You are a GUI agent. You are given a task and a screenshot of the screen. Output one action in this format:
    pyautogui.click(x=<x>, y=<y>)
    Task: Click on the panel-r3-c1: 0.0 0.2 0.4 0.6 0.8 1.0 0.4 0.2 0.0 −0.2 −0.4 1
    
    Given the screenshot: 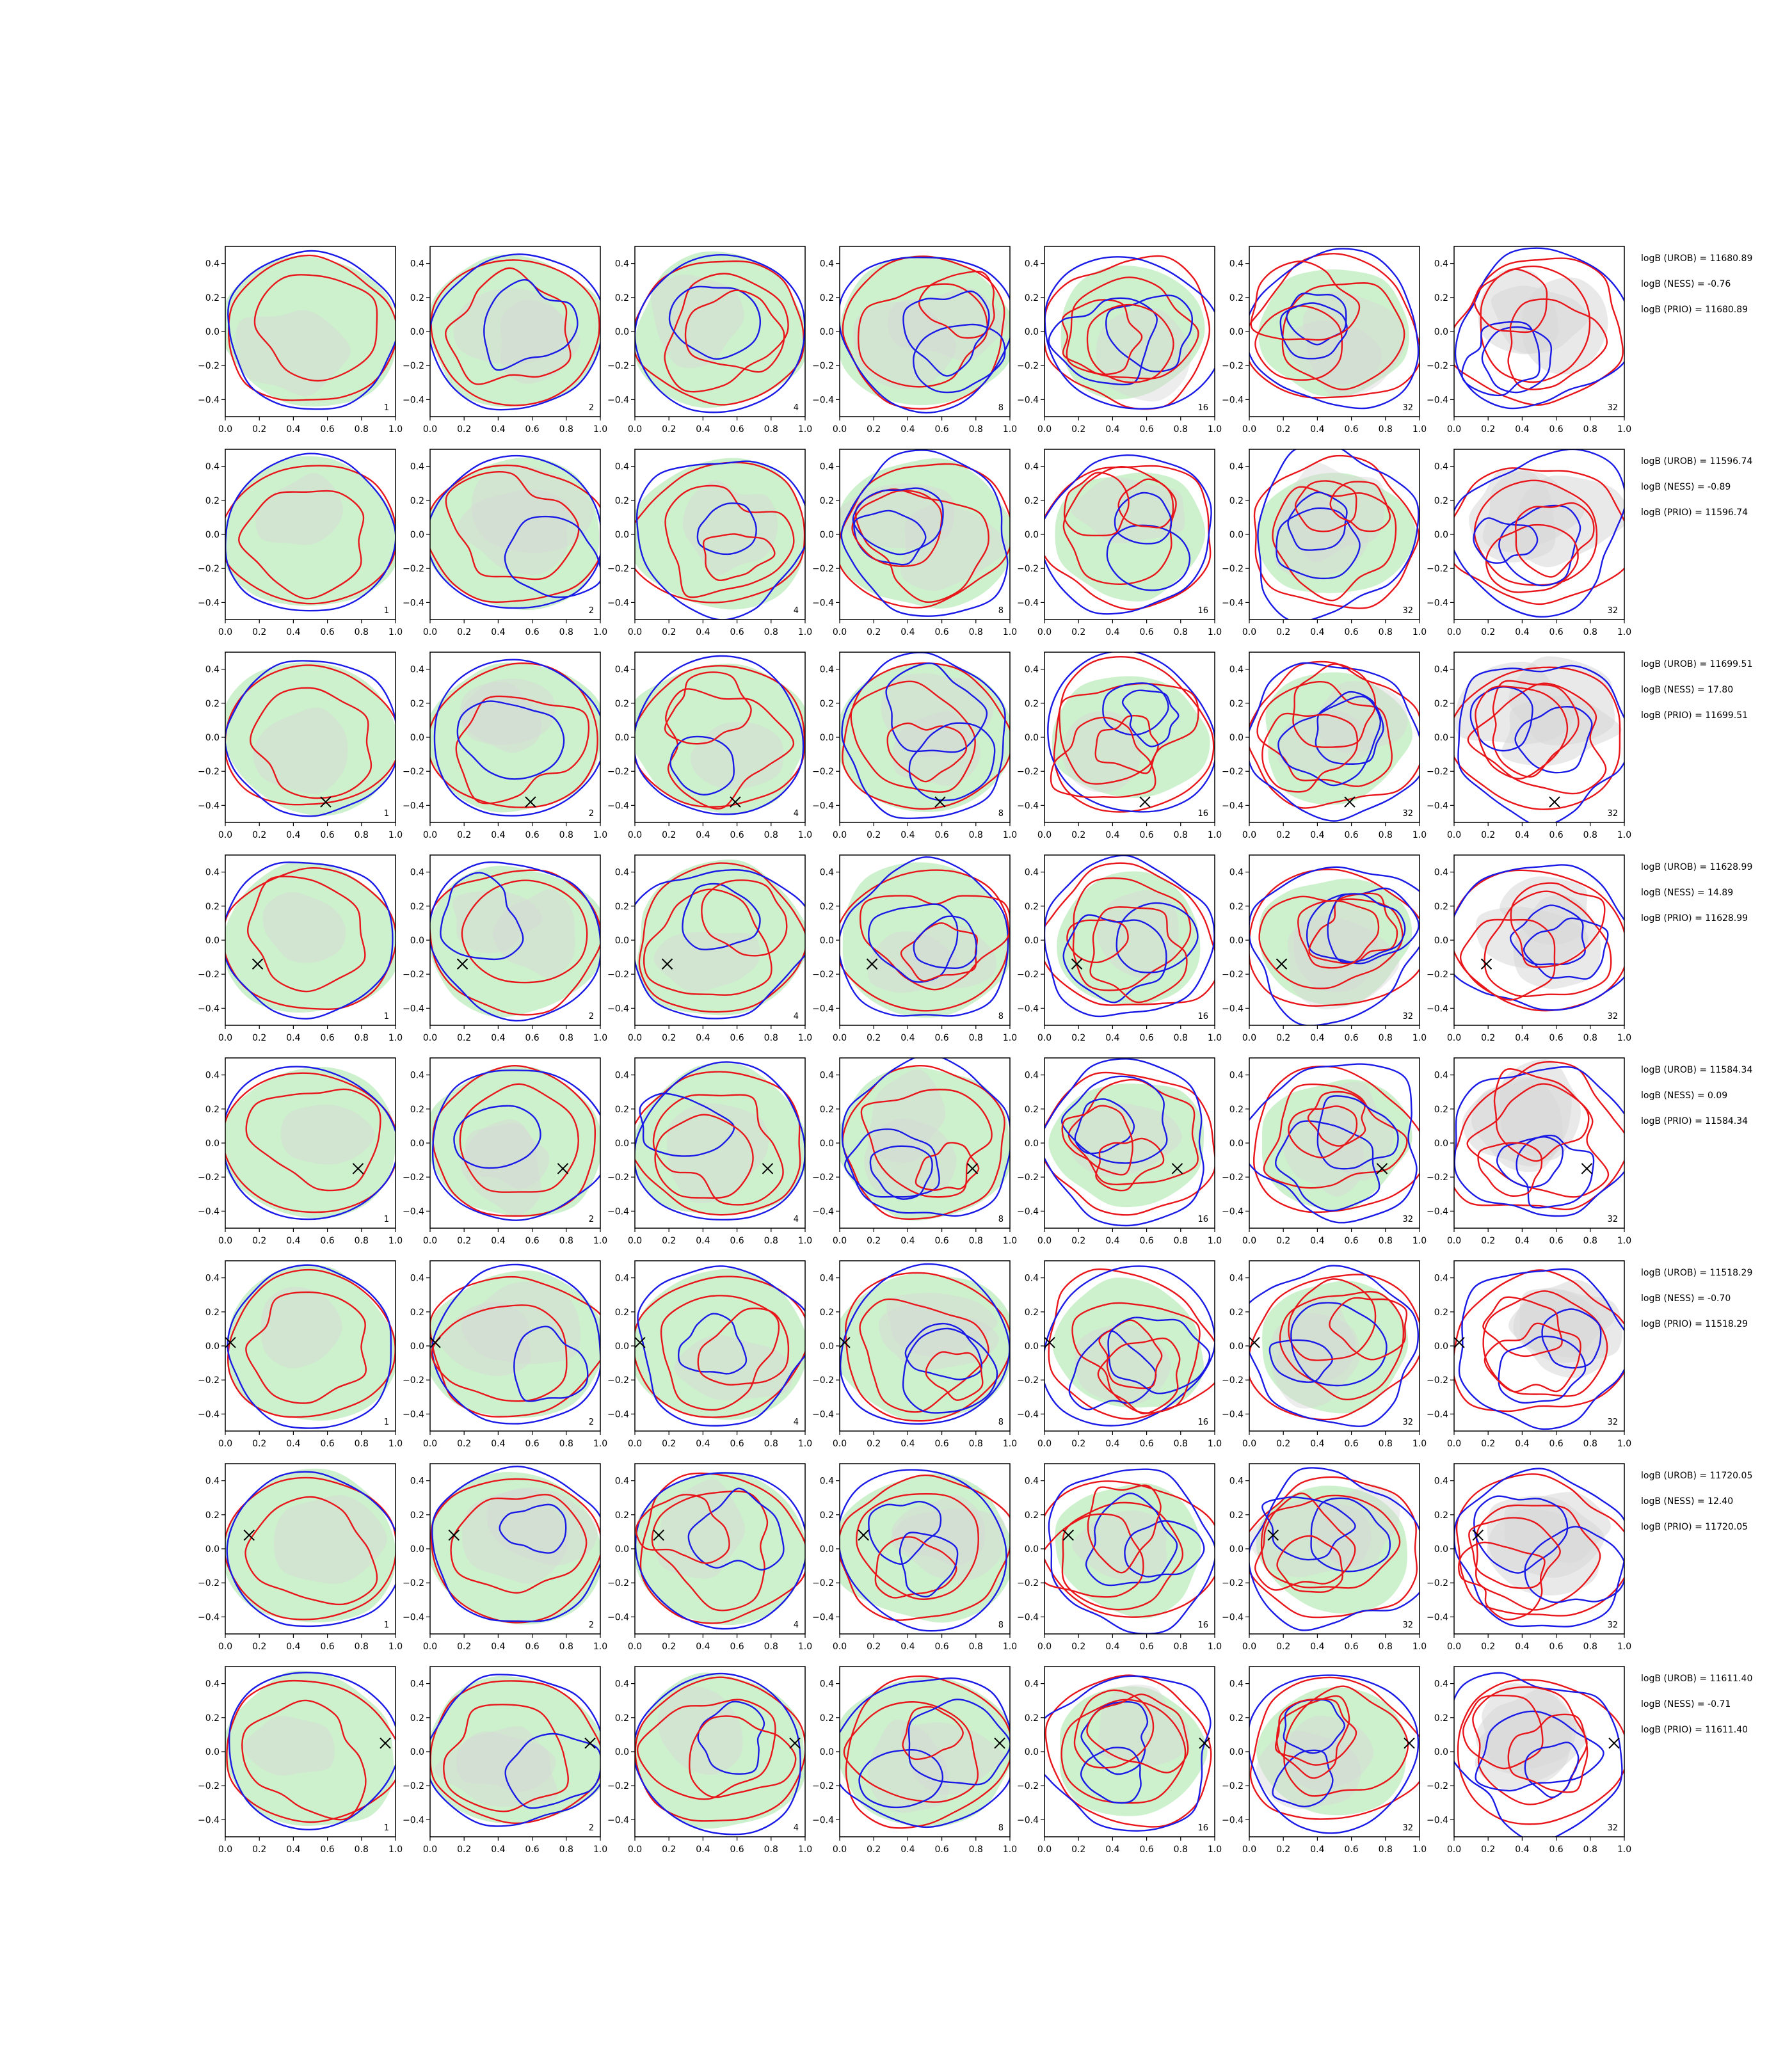 What is the action you would take?
    pyautogui.click(x=300, y=746)
    